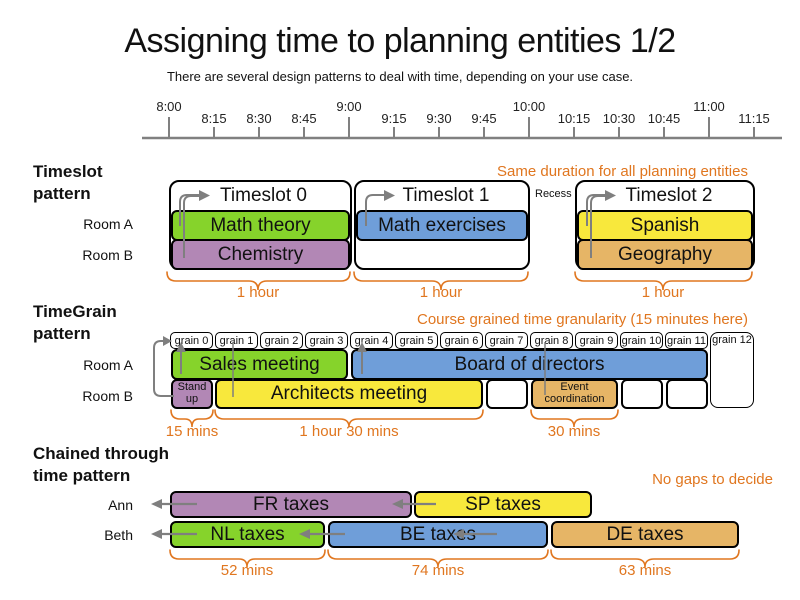 This screenshot has width=800, height=600. What do you see at coordinates (507, 394) in the screenshot?
I see `empty-grain-7-cell` at bounding box center [507, 394].